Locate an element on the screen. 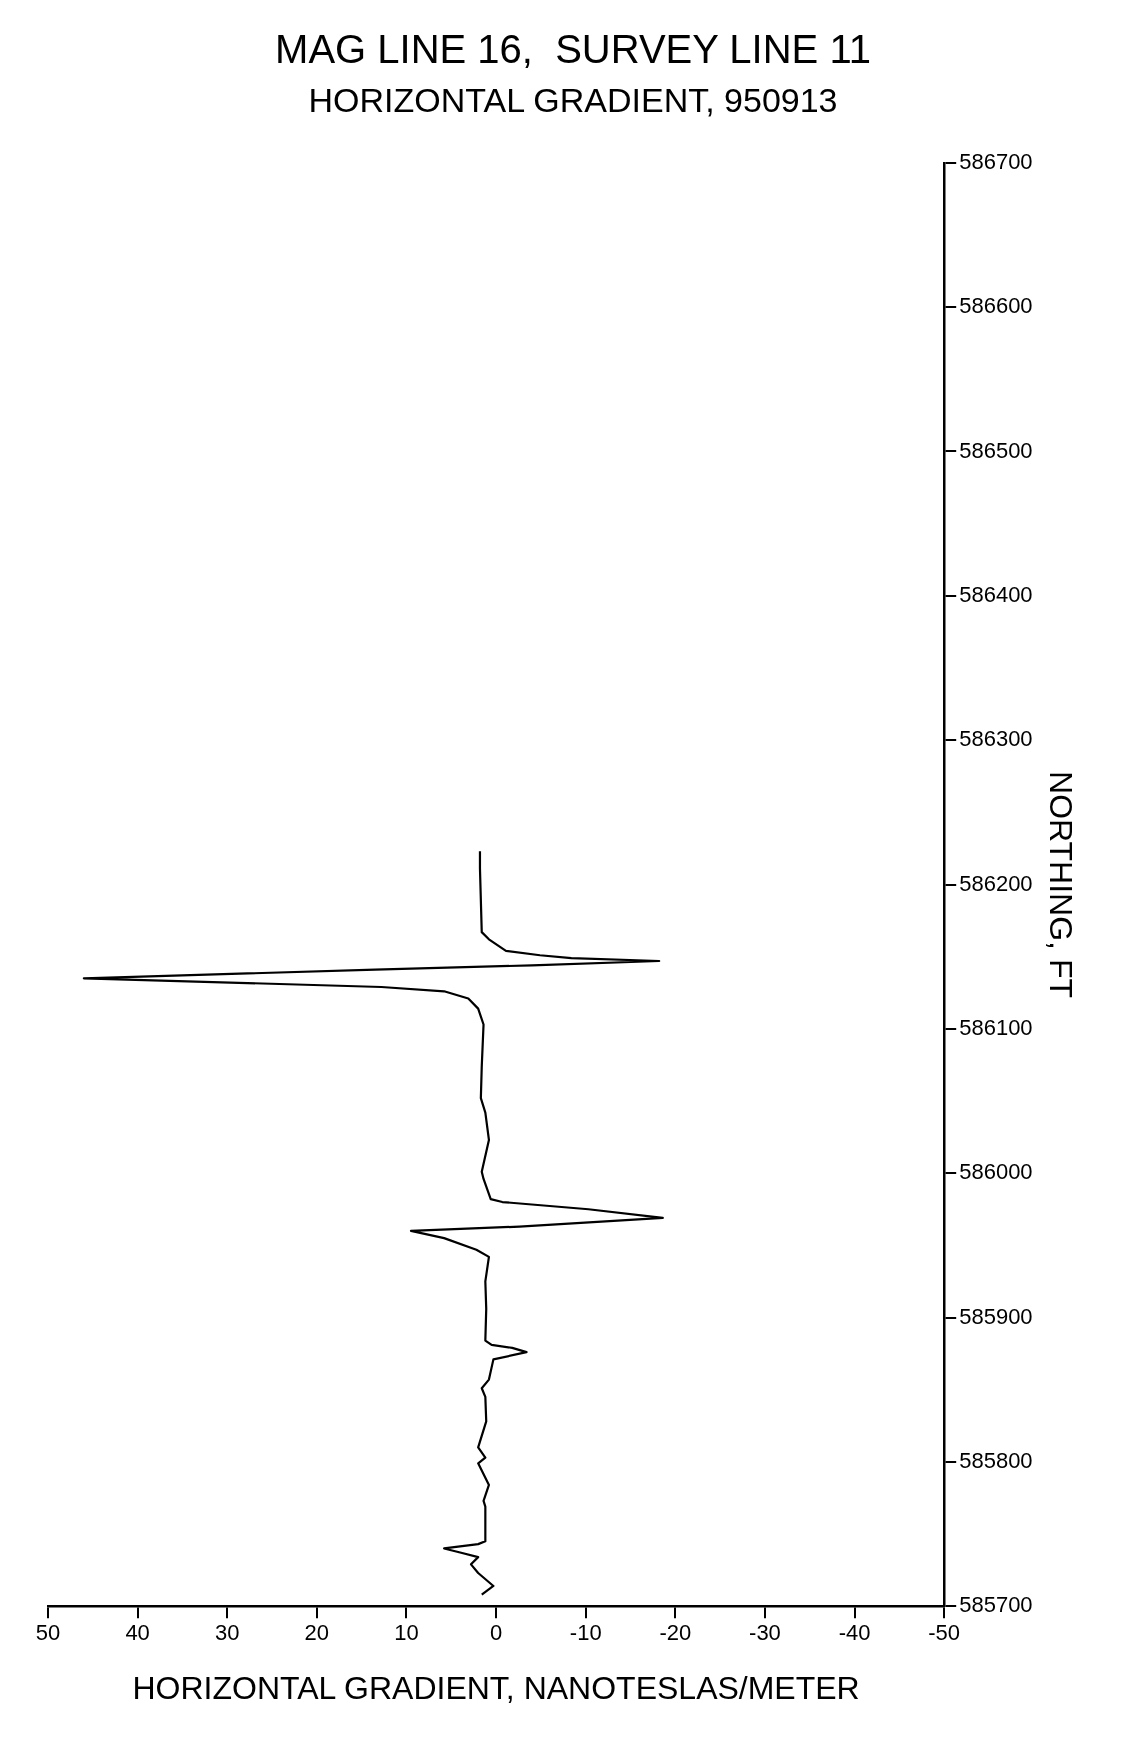 This screenshot has height=1753, width=1128. x-tick-label: 0 is located at coordinates (496, 1633).